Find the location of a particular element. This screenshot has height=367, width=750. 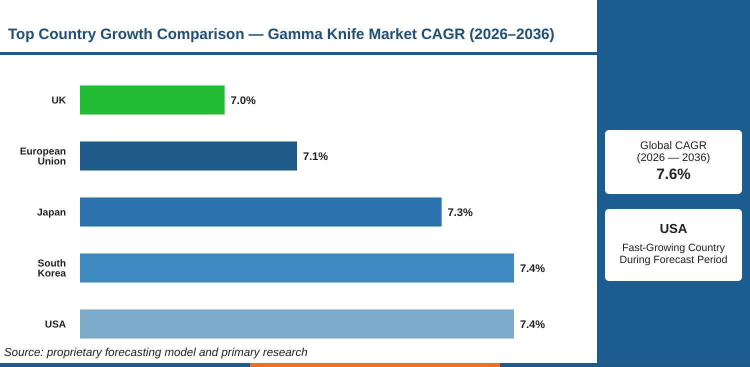

y-tick-label: European Union is located at coordinates (43, 157).